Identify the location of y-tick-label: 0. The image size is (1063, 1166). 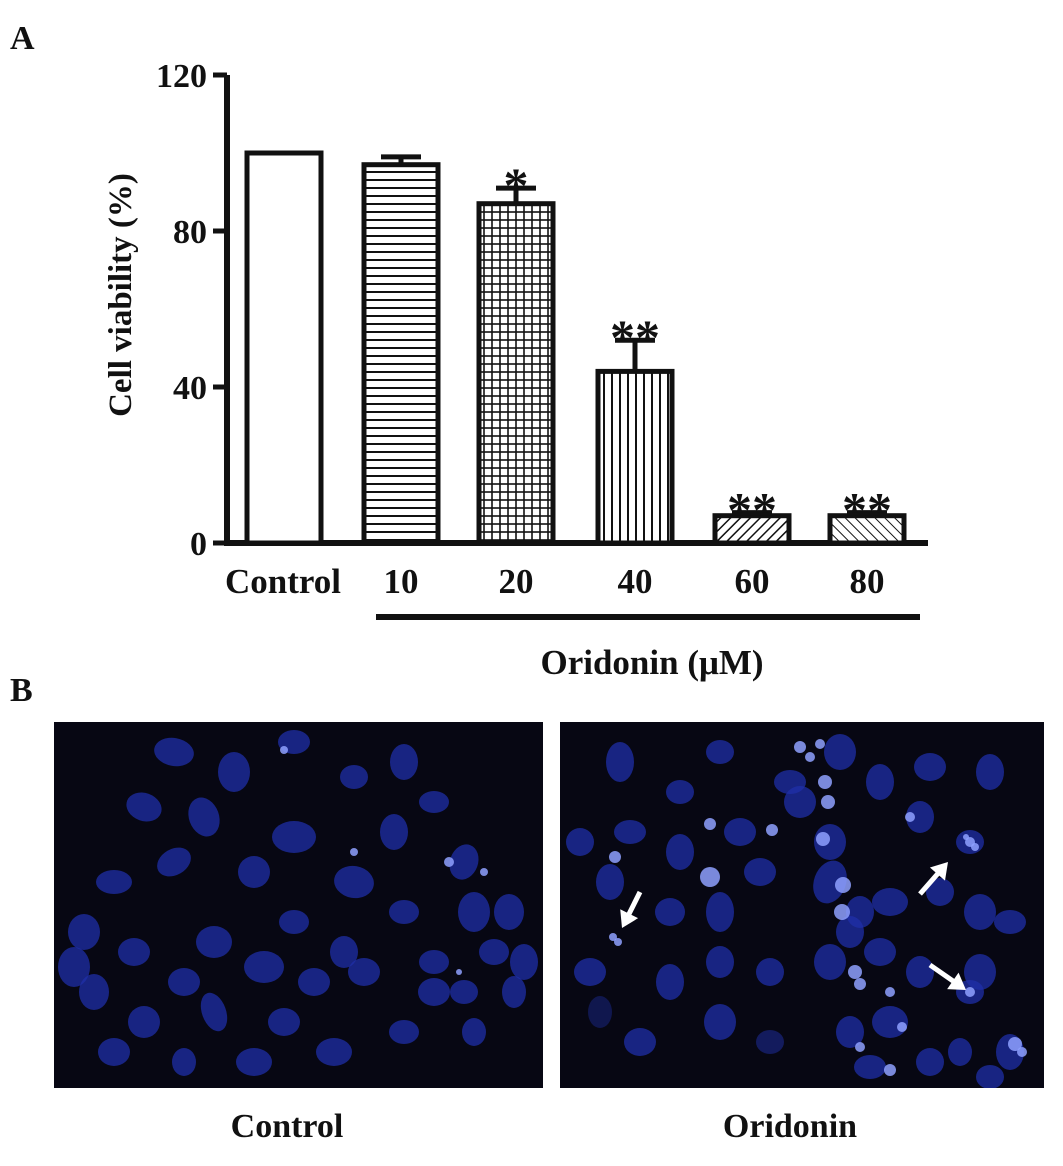
(198, 544).